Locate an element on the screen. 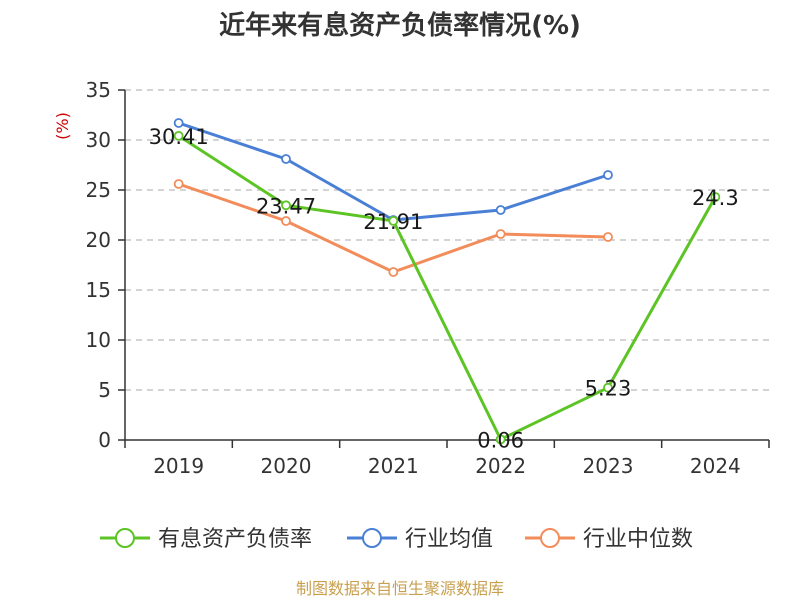 The height and width of the screenshot is (600, 800). y-tick-label: 30 is located at coordinates (98, 140).